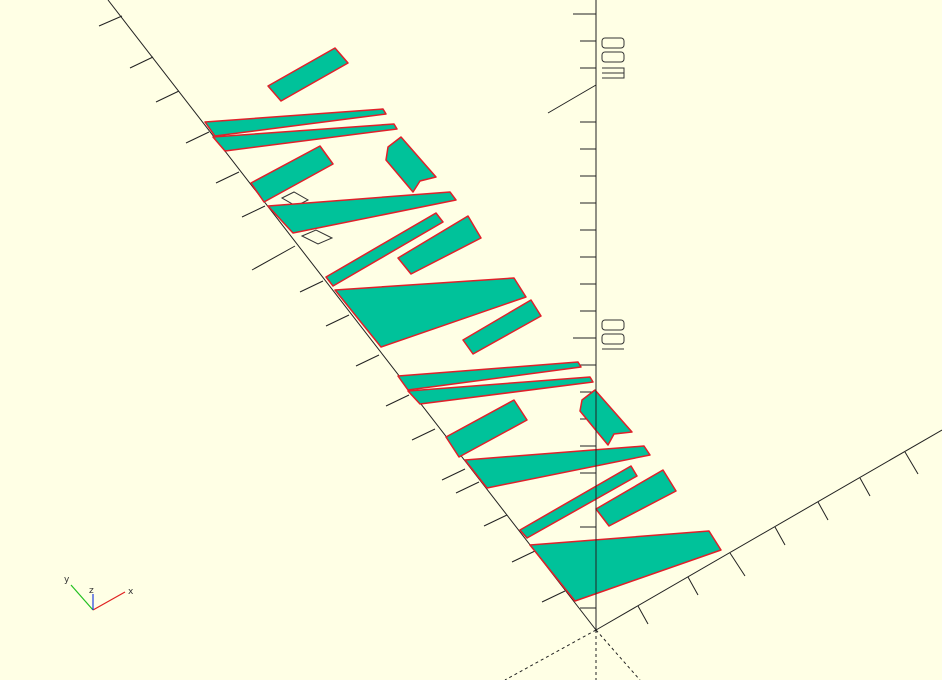 This screenshot has width=942, height=680. What do you see at coordinates (91, 591) in the screenshot?
I see `gizmo-z-label: z` at bounding box center [91, 591].